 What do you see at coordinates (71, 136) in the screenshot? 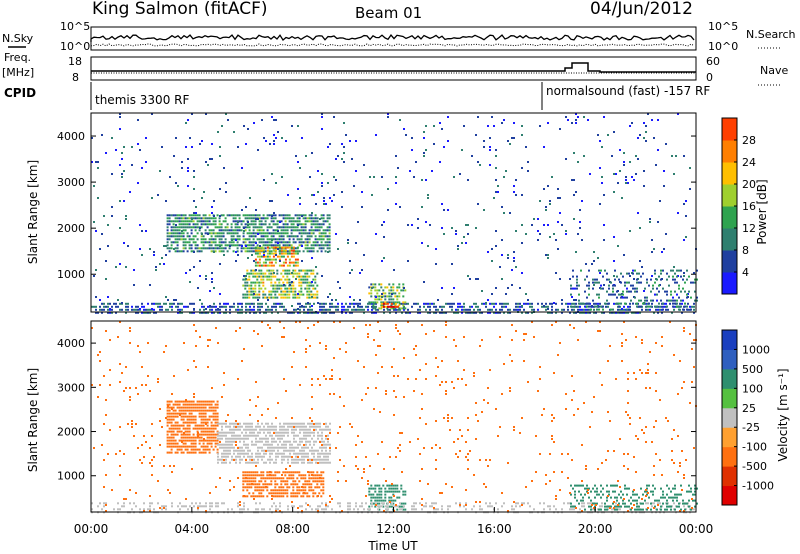
I see `y-tick-label: 4000` at bounding box center [71, 136].